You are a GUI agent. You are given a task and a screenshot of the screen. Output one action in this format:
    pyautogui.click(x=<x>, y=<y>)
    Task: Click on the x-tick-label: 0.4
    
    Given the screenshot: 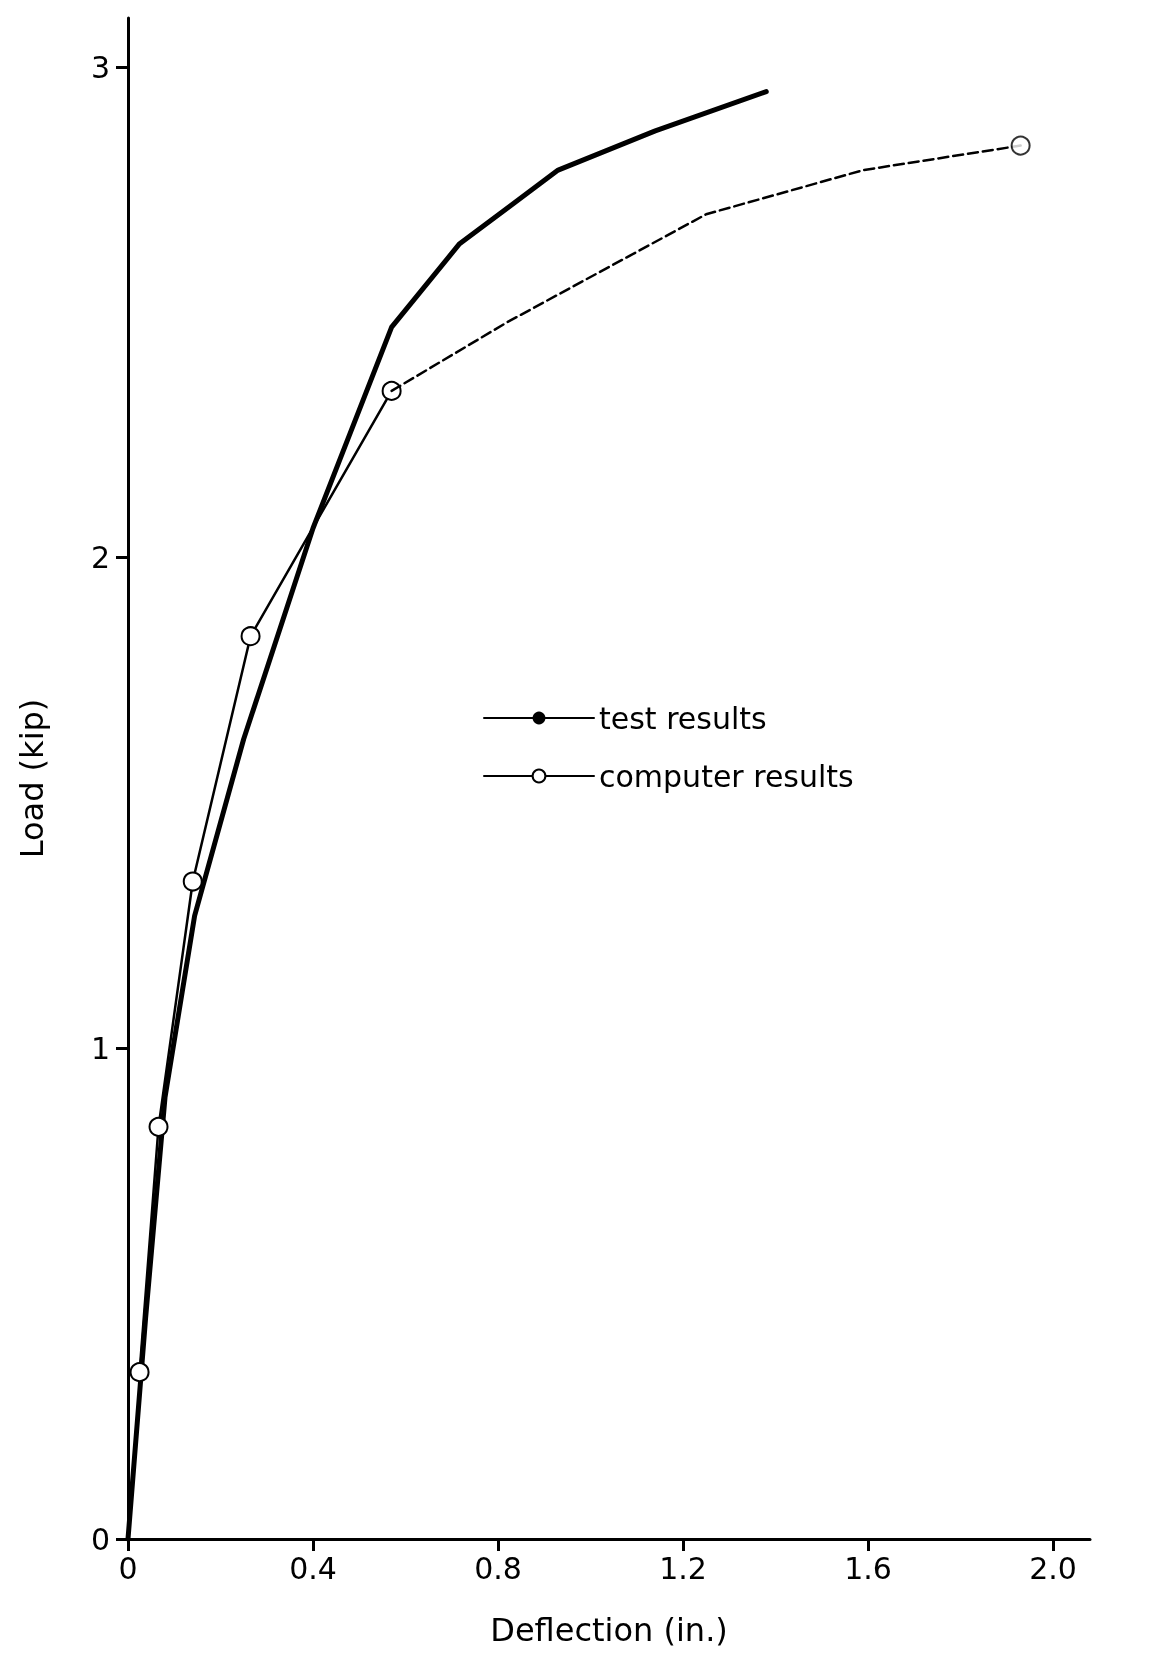 What is the action you would take?
    pyautogui.click(x=313, y=1568)
    